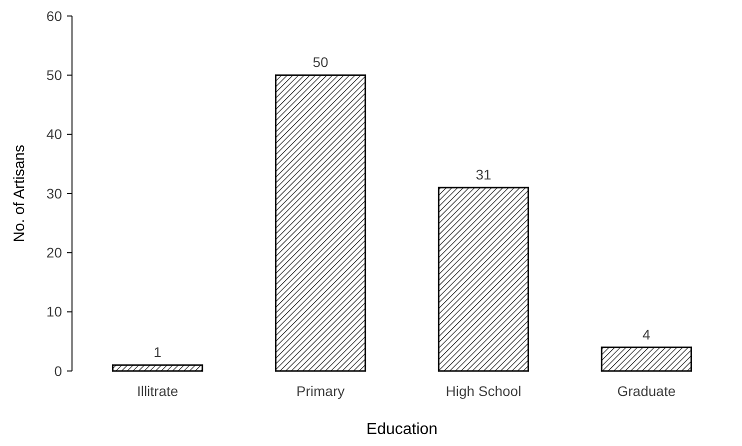 The height and width of the screenshot is (446, 742). What do you see at coordinates (54, 134) in the screenshot?
I see `y-tick-label: 40` at bounding box center [54, 134].